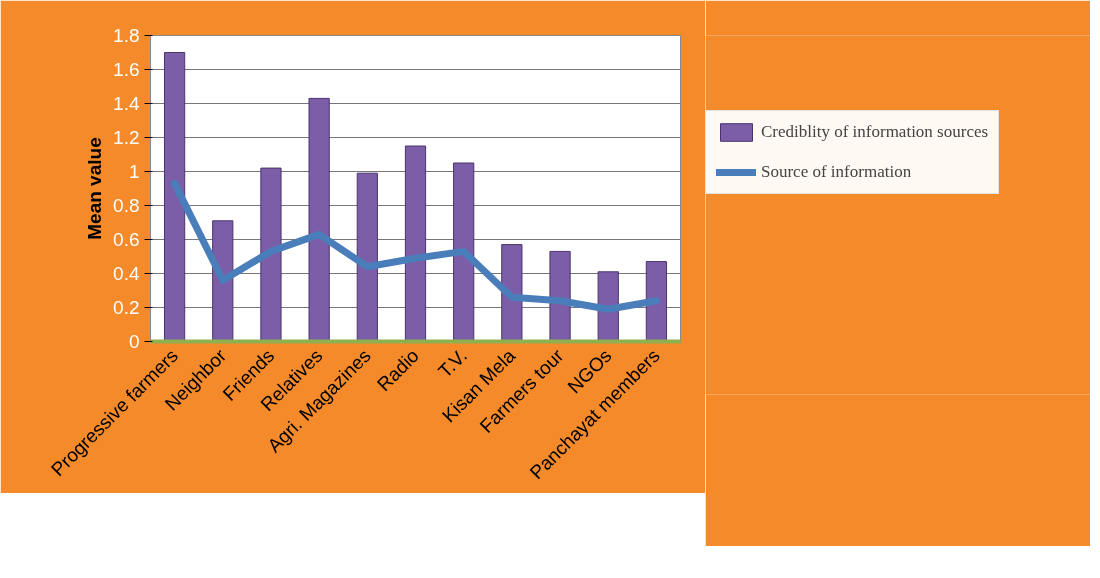  I want to click on y-axis-title: Mean value, so click(95, 188).